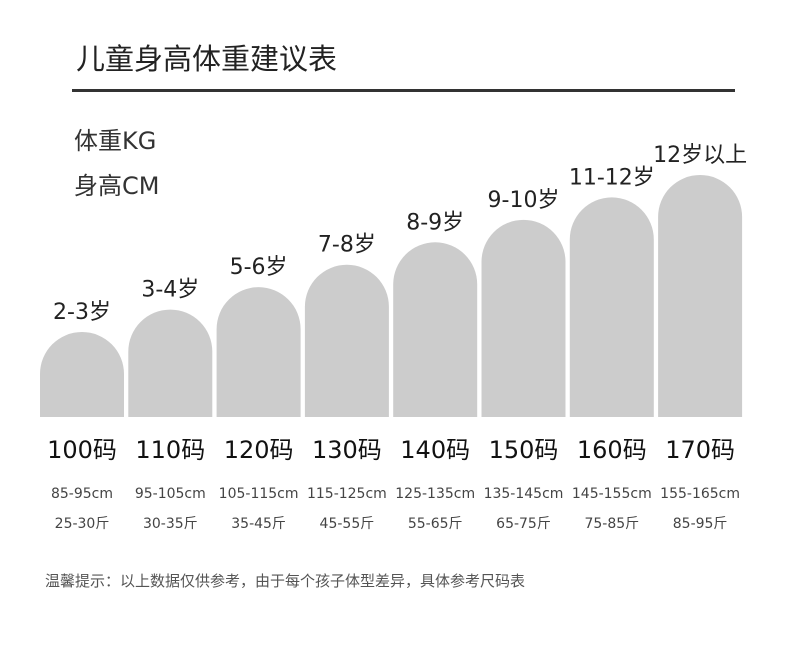 This screenshot has height=650, width=790. What do you see at coordinates (117, 186) in the screenshot?
I see `legend-height: 身高CM` at bounding box center [117, 186].